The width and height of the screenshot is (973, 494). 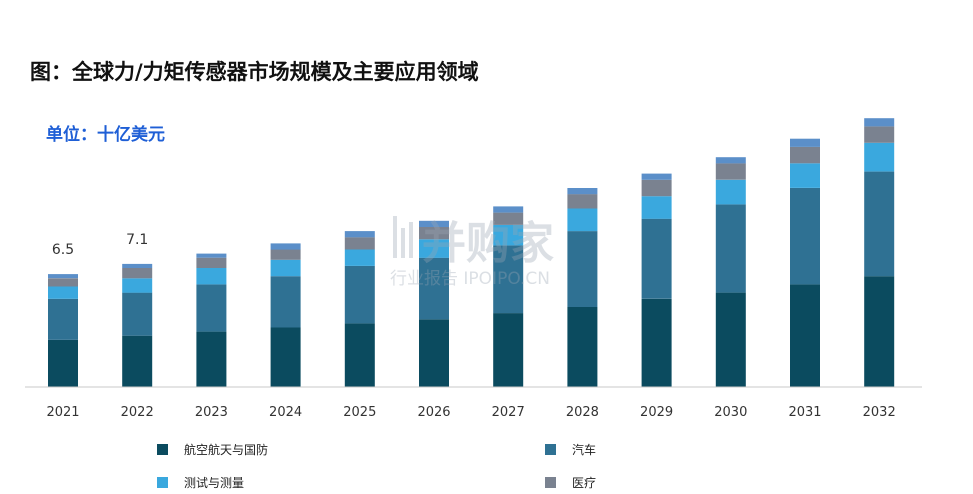 What do you see at coordinates (582, 412) in the screenshot?
I see `x-tick-label-2028: 2028` at bounding box center [582, 412].